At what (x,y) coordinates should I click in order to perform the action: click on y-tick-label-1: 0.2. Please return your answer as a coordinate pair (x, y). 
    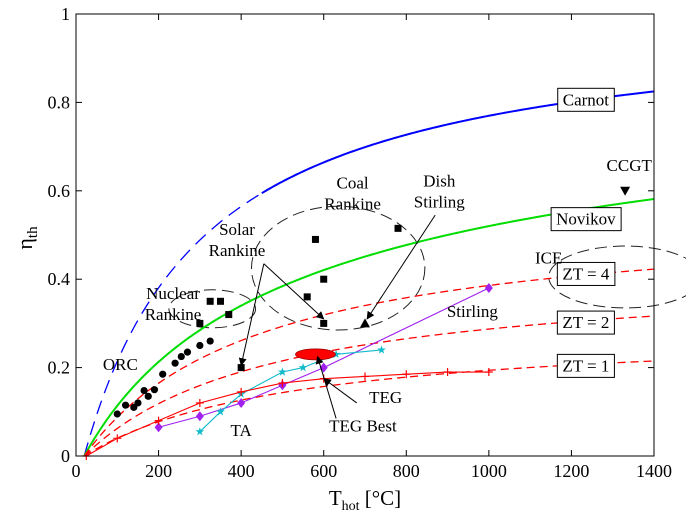
    Looking at the image, I should click on (59, 368).